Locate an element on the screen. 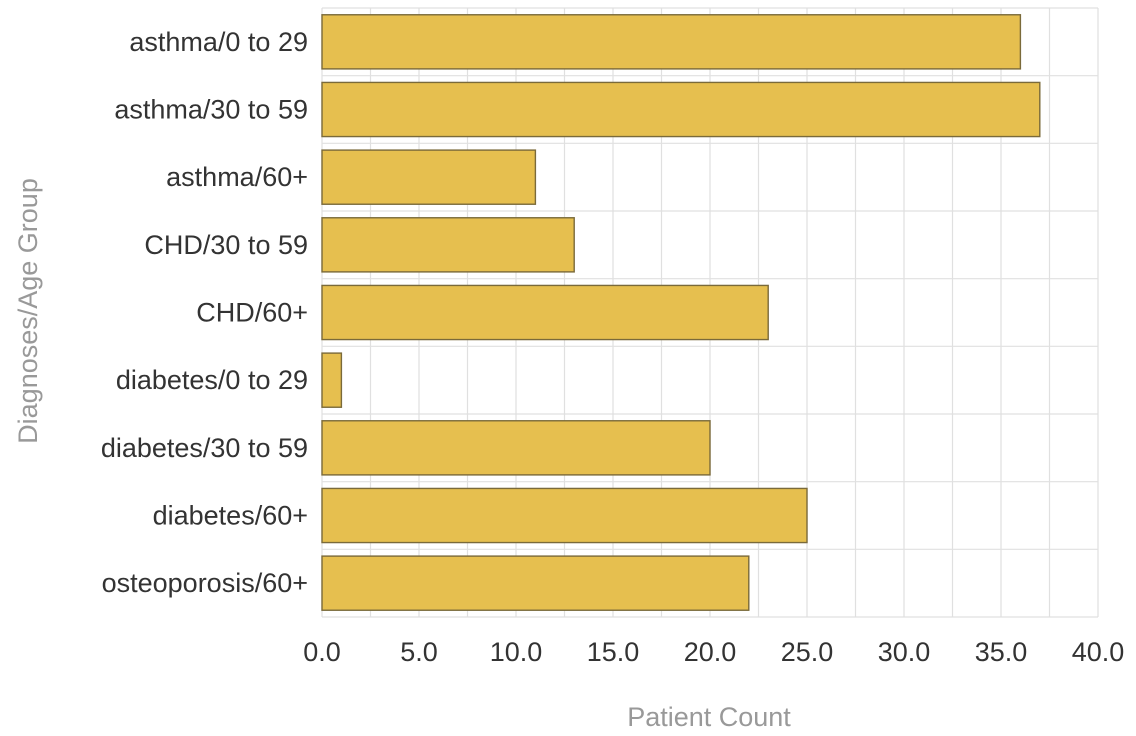 The width and height of the screenshot is (1136, 736). x-tick-label: 10.0 is located at coordinates (516, 652).